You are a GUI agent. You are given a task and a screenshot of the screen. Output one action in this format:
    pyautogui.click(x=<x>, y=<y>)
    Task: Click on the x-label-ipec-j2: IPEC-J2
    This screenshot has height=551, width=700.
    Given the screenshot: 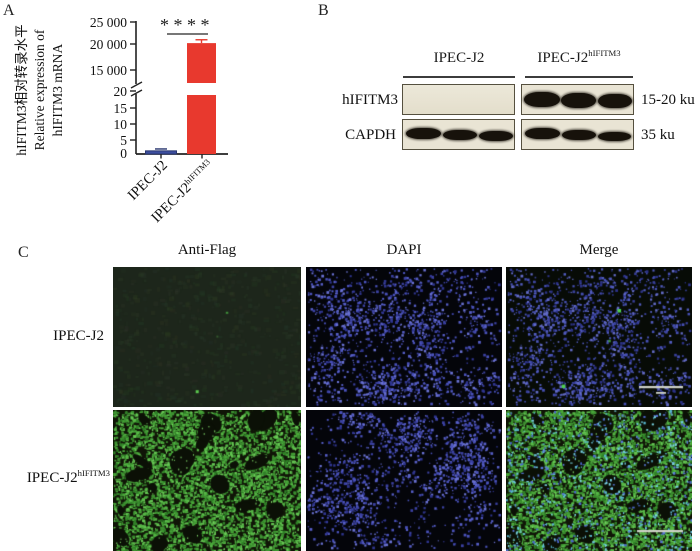 What is the action you would take?
    pyautogui.click(x=148, y=181)
    